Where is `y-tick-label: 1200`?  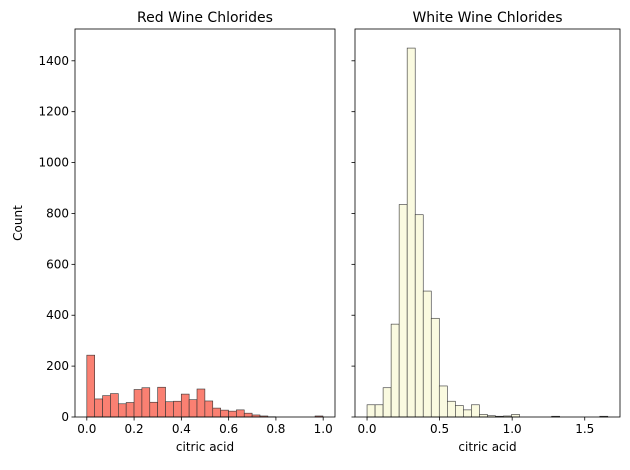 y-tick-label: 1200 is located at coordinates (53, 112).